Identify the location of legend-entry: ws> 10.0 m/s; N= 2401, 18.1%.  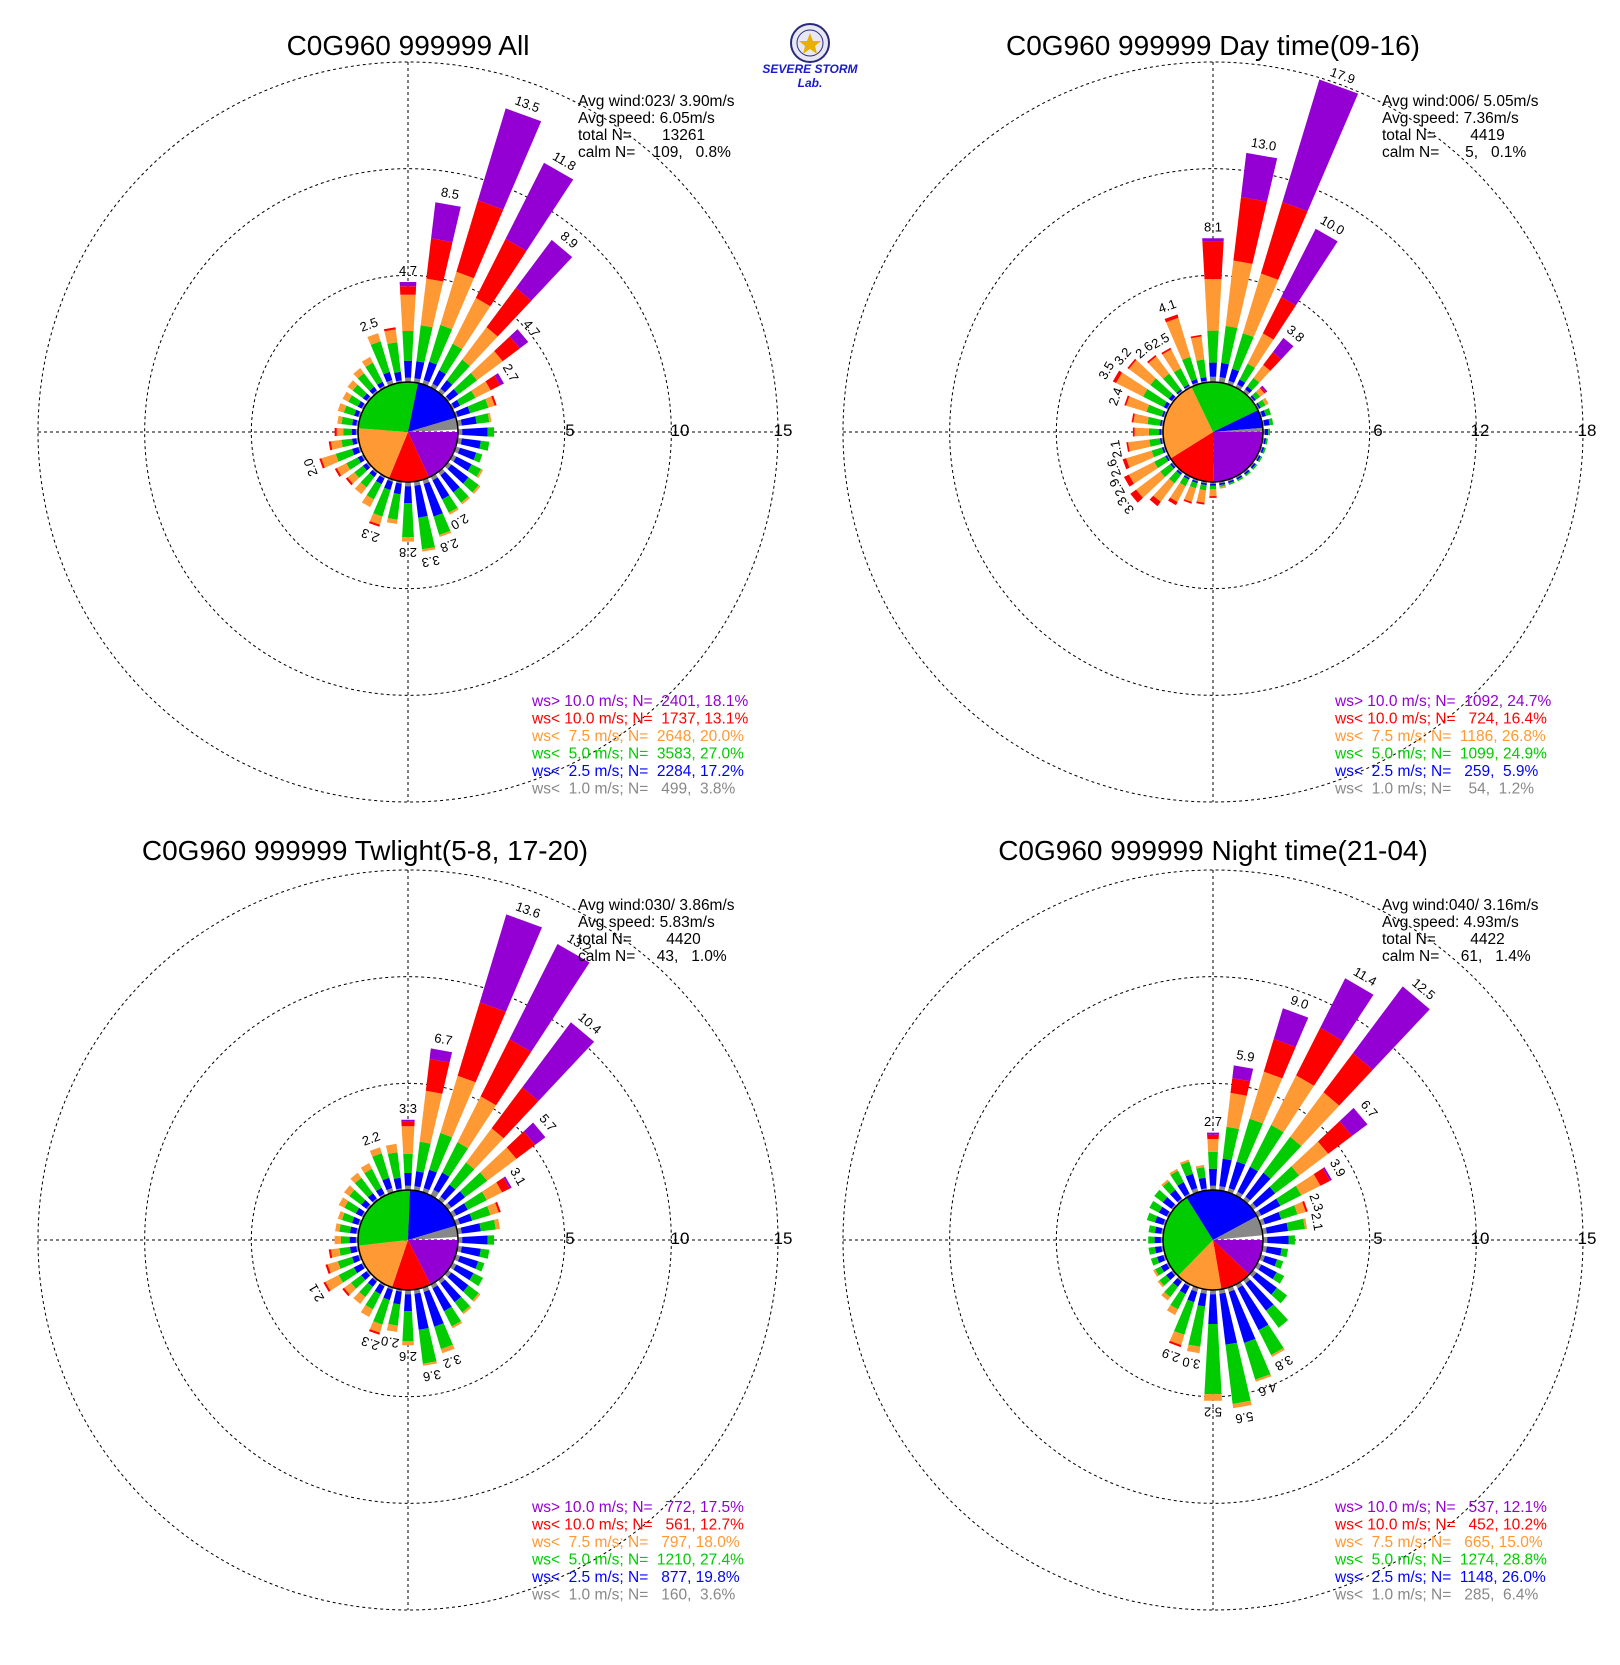
(639, 701).